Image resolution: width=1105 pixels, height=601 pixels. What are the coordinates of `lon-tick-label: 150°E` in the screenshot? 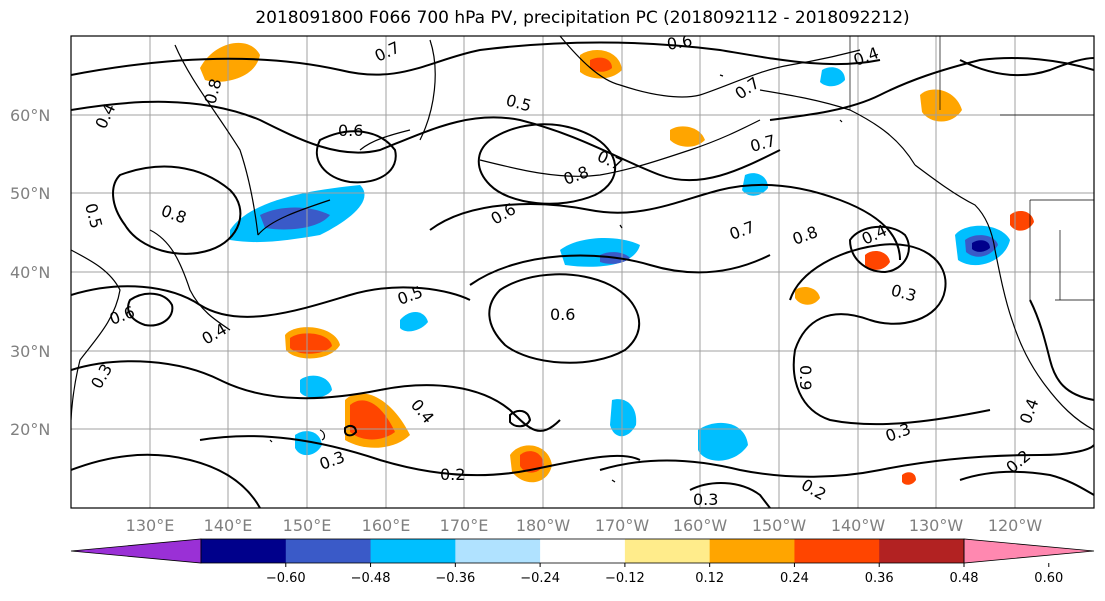 It's located at (307, 525).